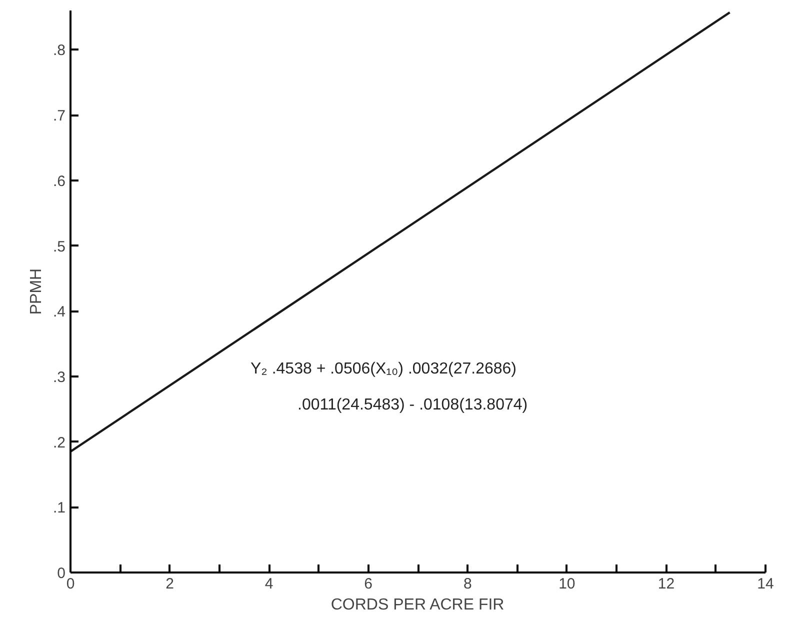  Describe the element at coordinates (59, 508) in the screenshot. I see `y-tick-label: .1` at that location.